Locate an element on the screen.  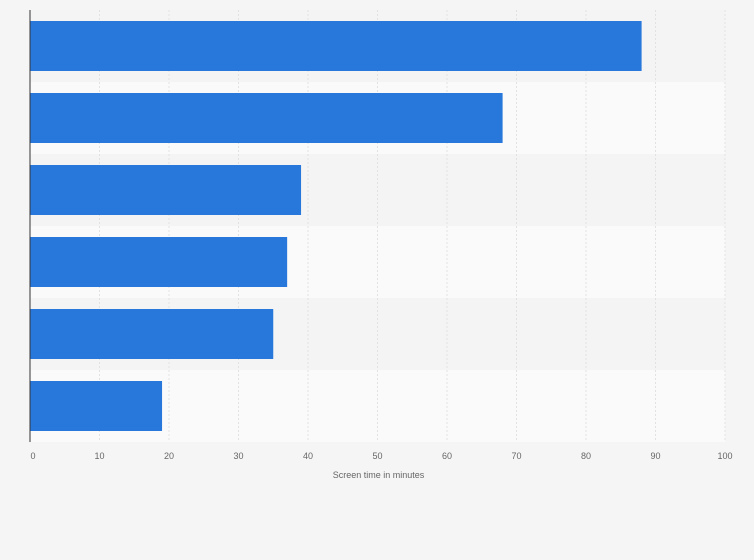
x-tick-label: 0 is located at coordinates (32, 456).